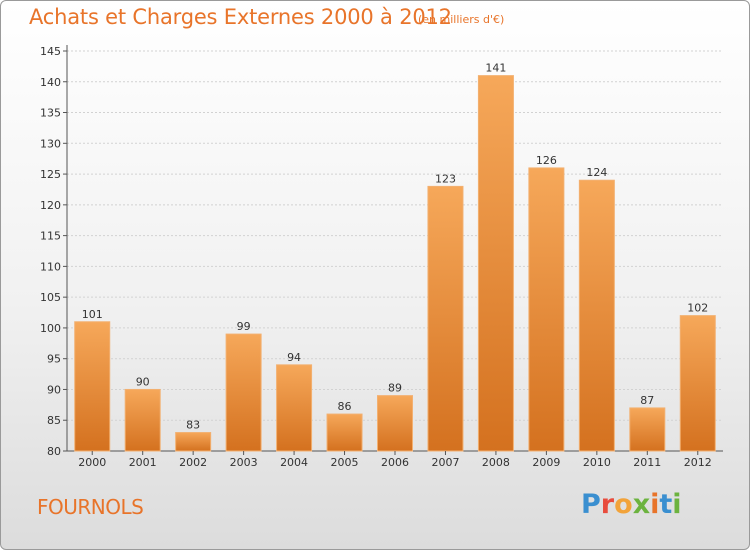 The image size is (750, 550). Describe the element at coordinates (90, 507) in the screenshot. I see `commune-name: FOURNOLS` at that location.